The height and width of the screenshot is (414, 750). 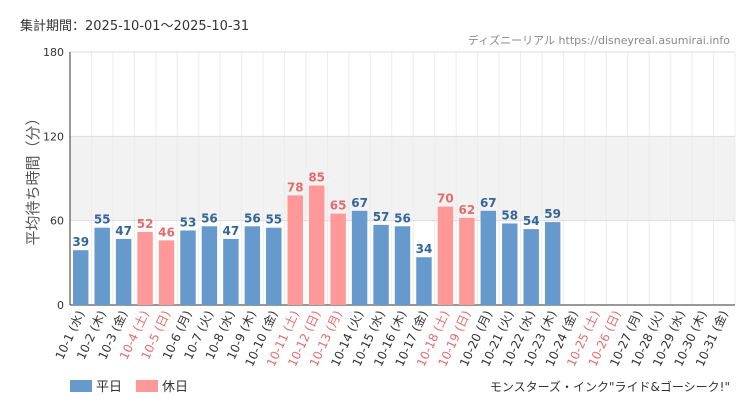 I want to click on bar-value-label: 46, so click(x=166, y=232).